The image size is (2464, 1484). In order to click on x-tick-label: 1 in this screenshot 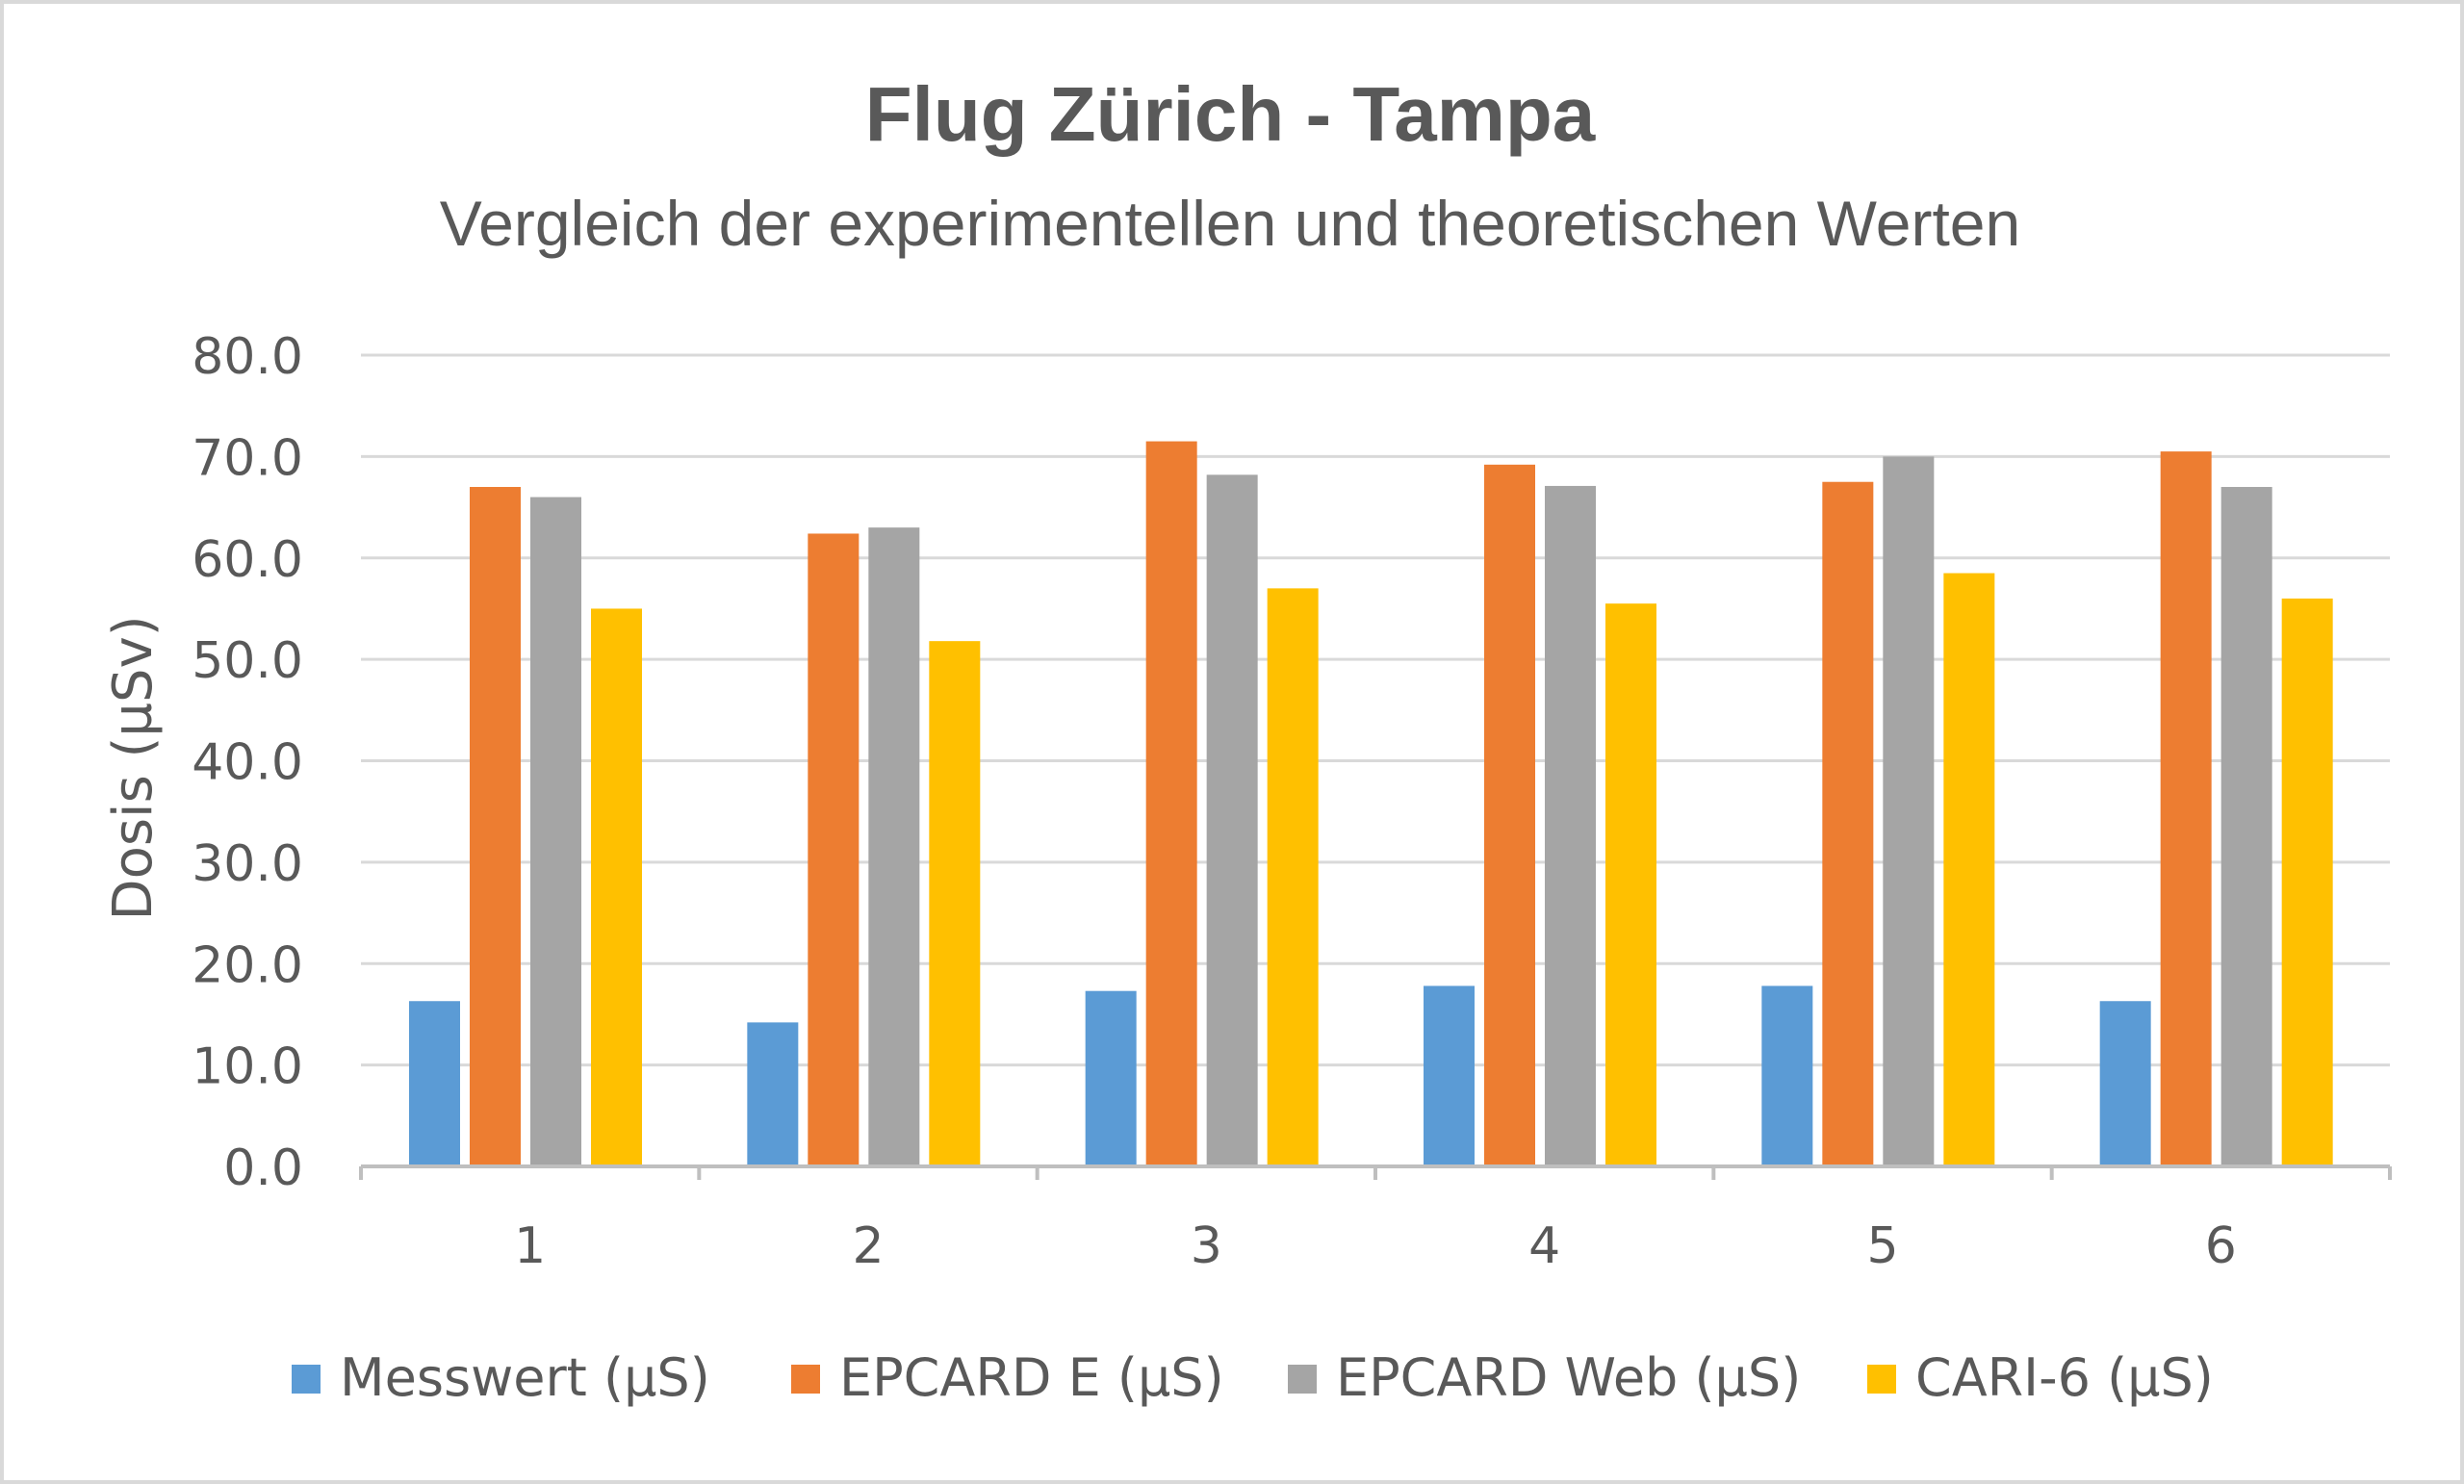, I will do `click(530, 1246)`.